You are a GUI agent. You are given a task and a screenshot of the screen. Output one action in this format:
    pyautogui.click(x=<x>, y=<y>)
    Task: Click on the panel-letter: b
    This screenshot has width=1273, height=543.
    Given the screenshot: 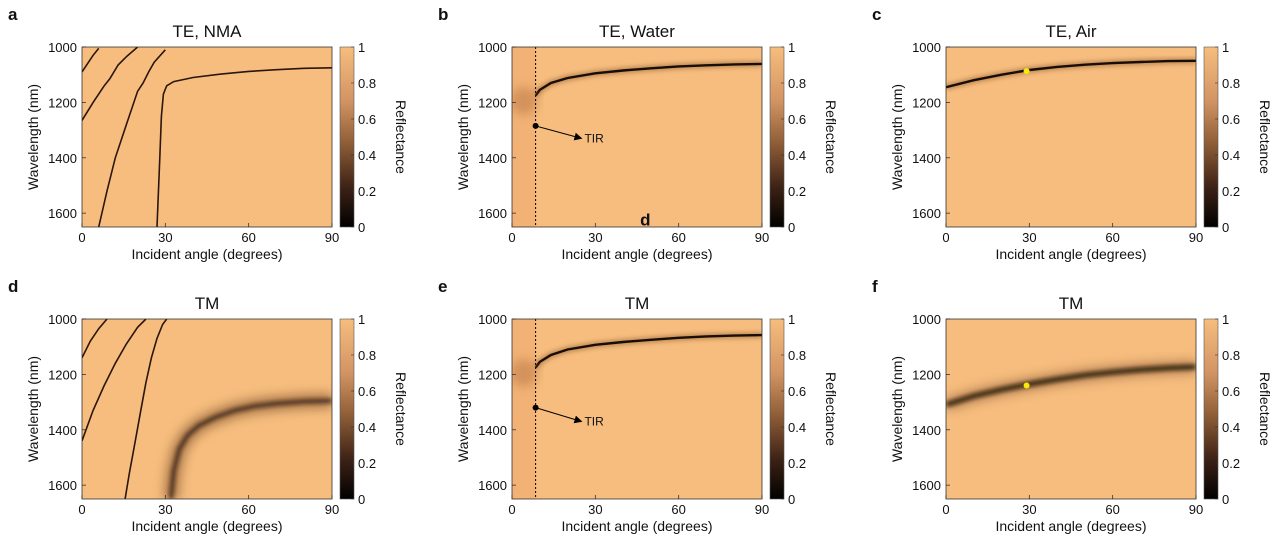 What is the action you would take?
    pyautogui.click(x=443, y=14)
    